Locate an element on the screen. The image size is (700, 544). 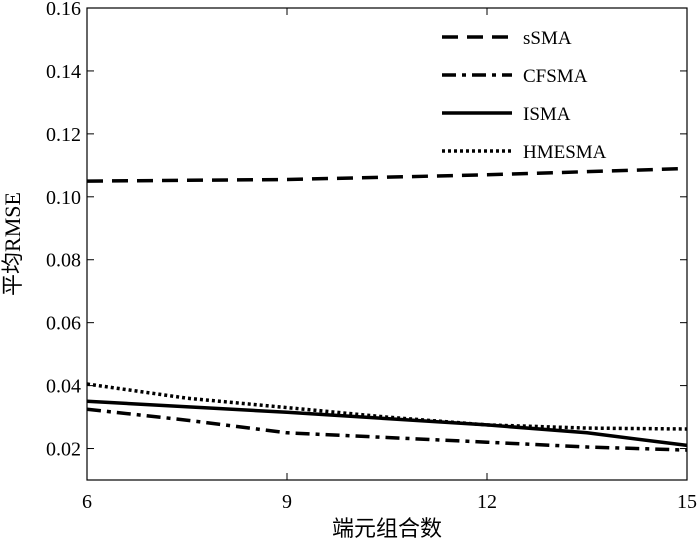
y-tick-label: 0.02 is located at coordinates (63, 450).